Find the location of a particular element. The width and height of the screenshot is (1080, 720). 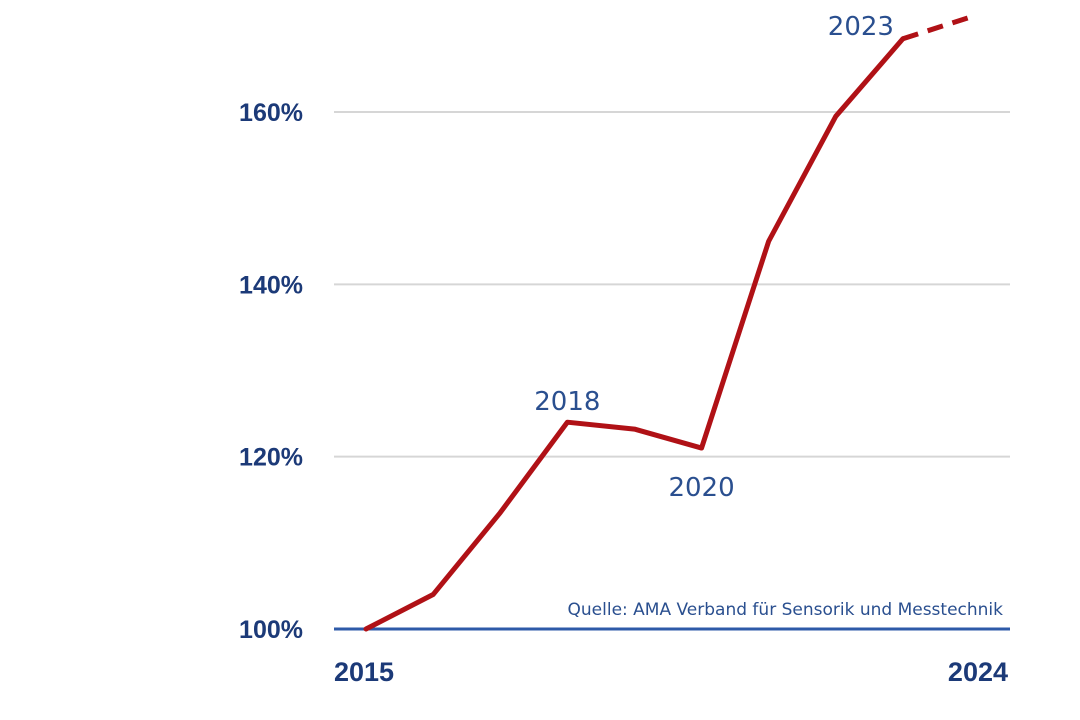

x-axis-tick-labels: 2015 2024 is located at coordinates (671, 672).